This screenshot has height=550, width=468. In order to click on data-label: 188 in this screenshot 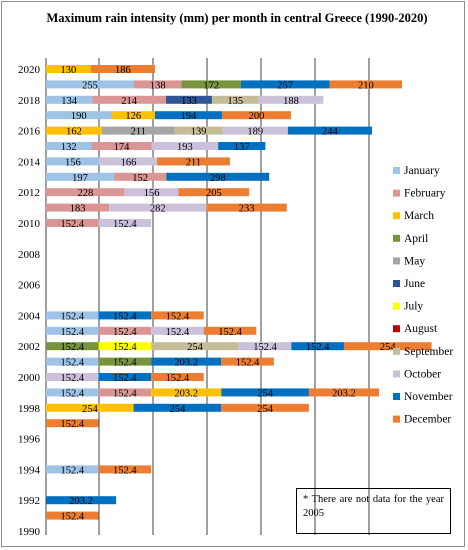, I will do `click(291, 101)`.